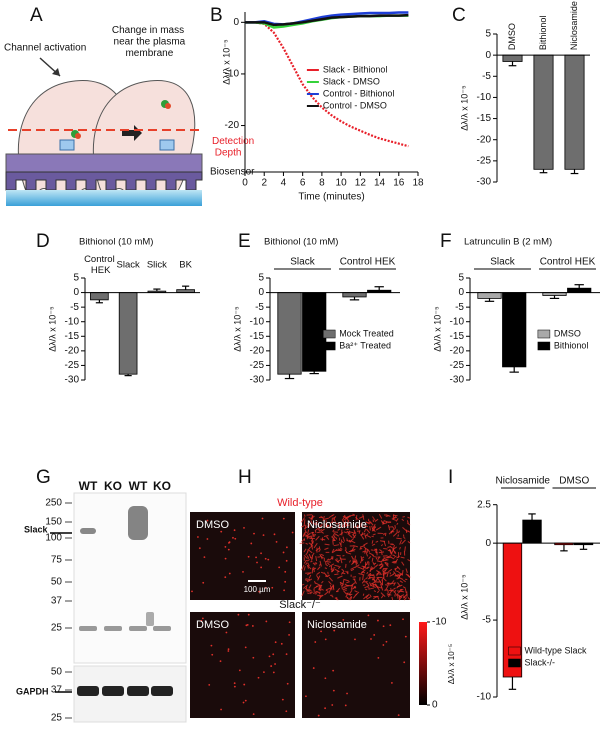 This screenshot has height=730, width=612. Describe the element at coordinates (52, 329) in the screenshot. I see `y-axis-label: Δλ/λ x 10⁻⁵` at that location.